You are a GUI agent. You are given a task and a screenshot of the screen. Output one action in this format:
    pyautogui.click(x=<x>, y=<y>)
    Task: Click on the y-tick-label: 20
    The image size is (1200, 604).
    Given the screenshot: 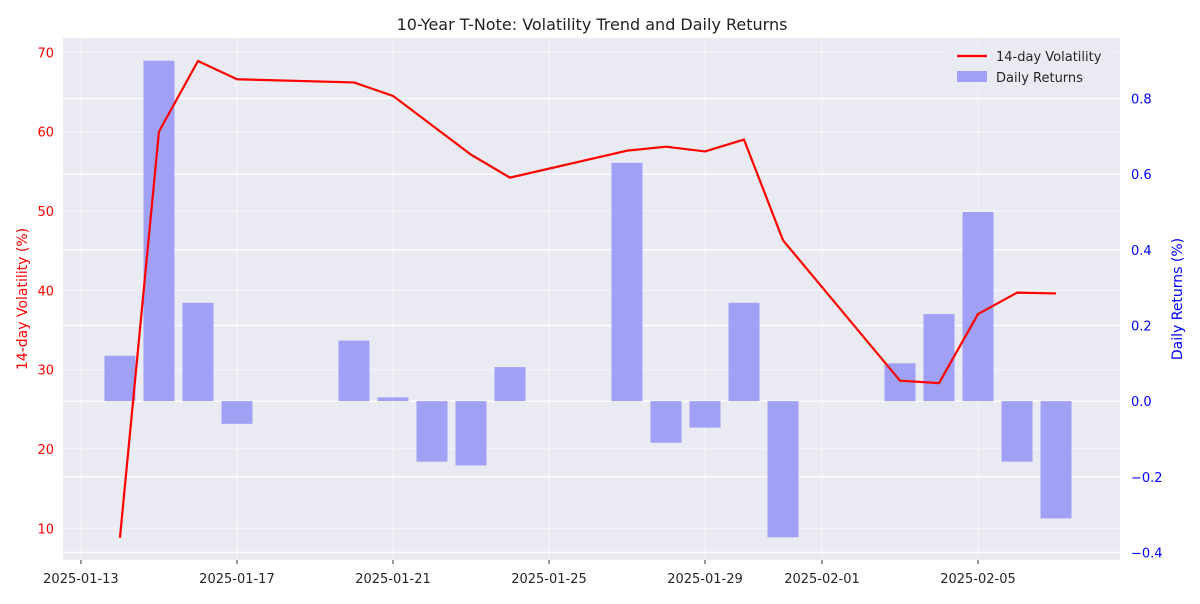 What is the action you would take?
    pyautogui.click(x=45, y=450)
    